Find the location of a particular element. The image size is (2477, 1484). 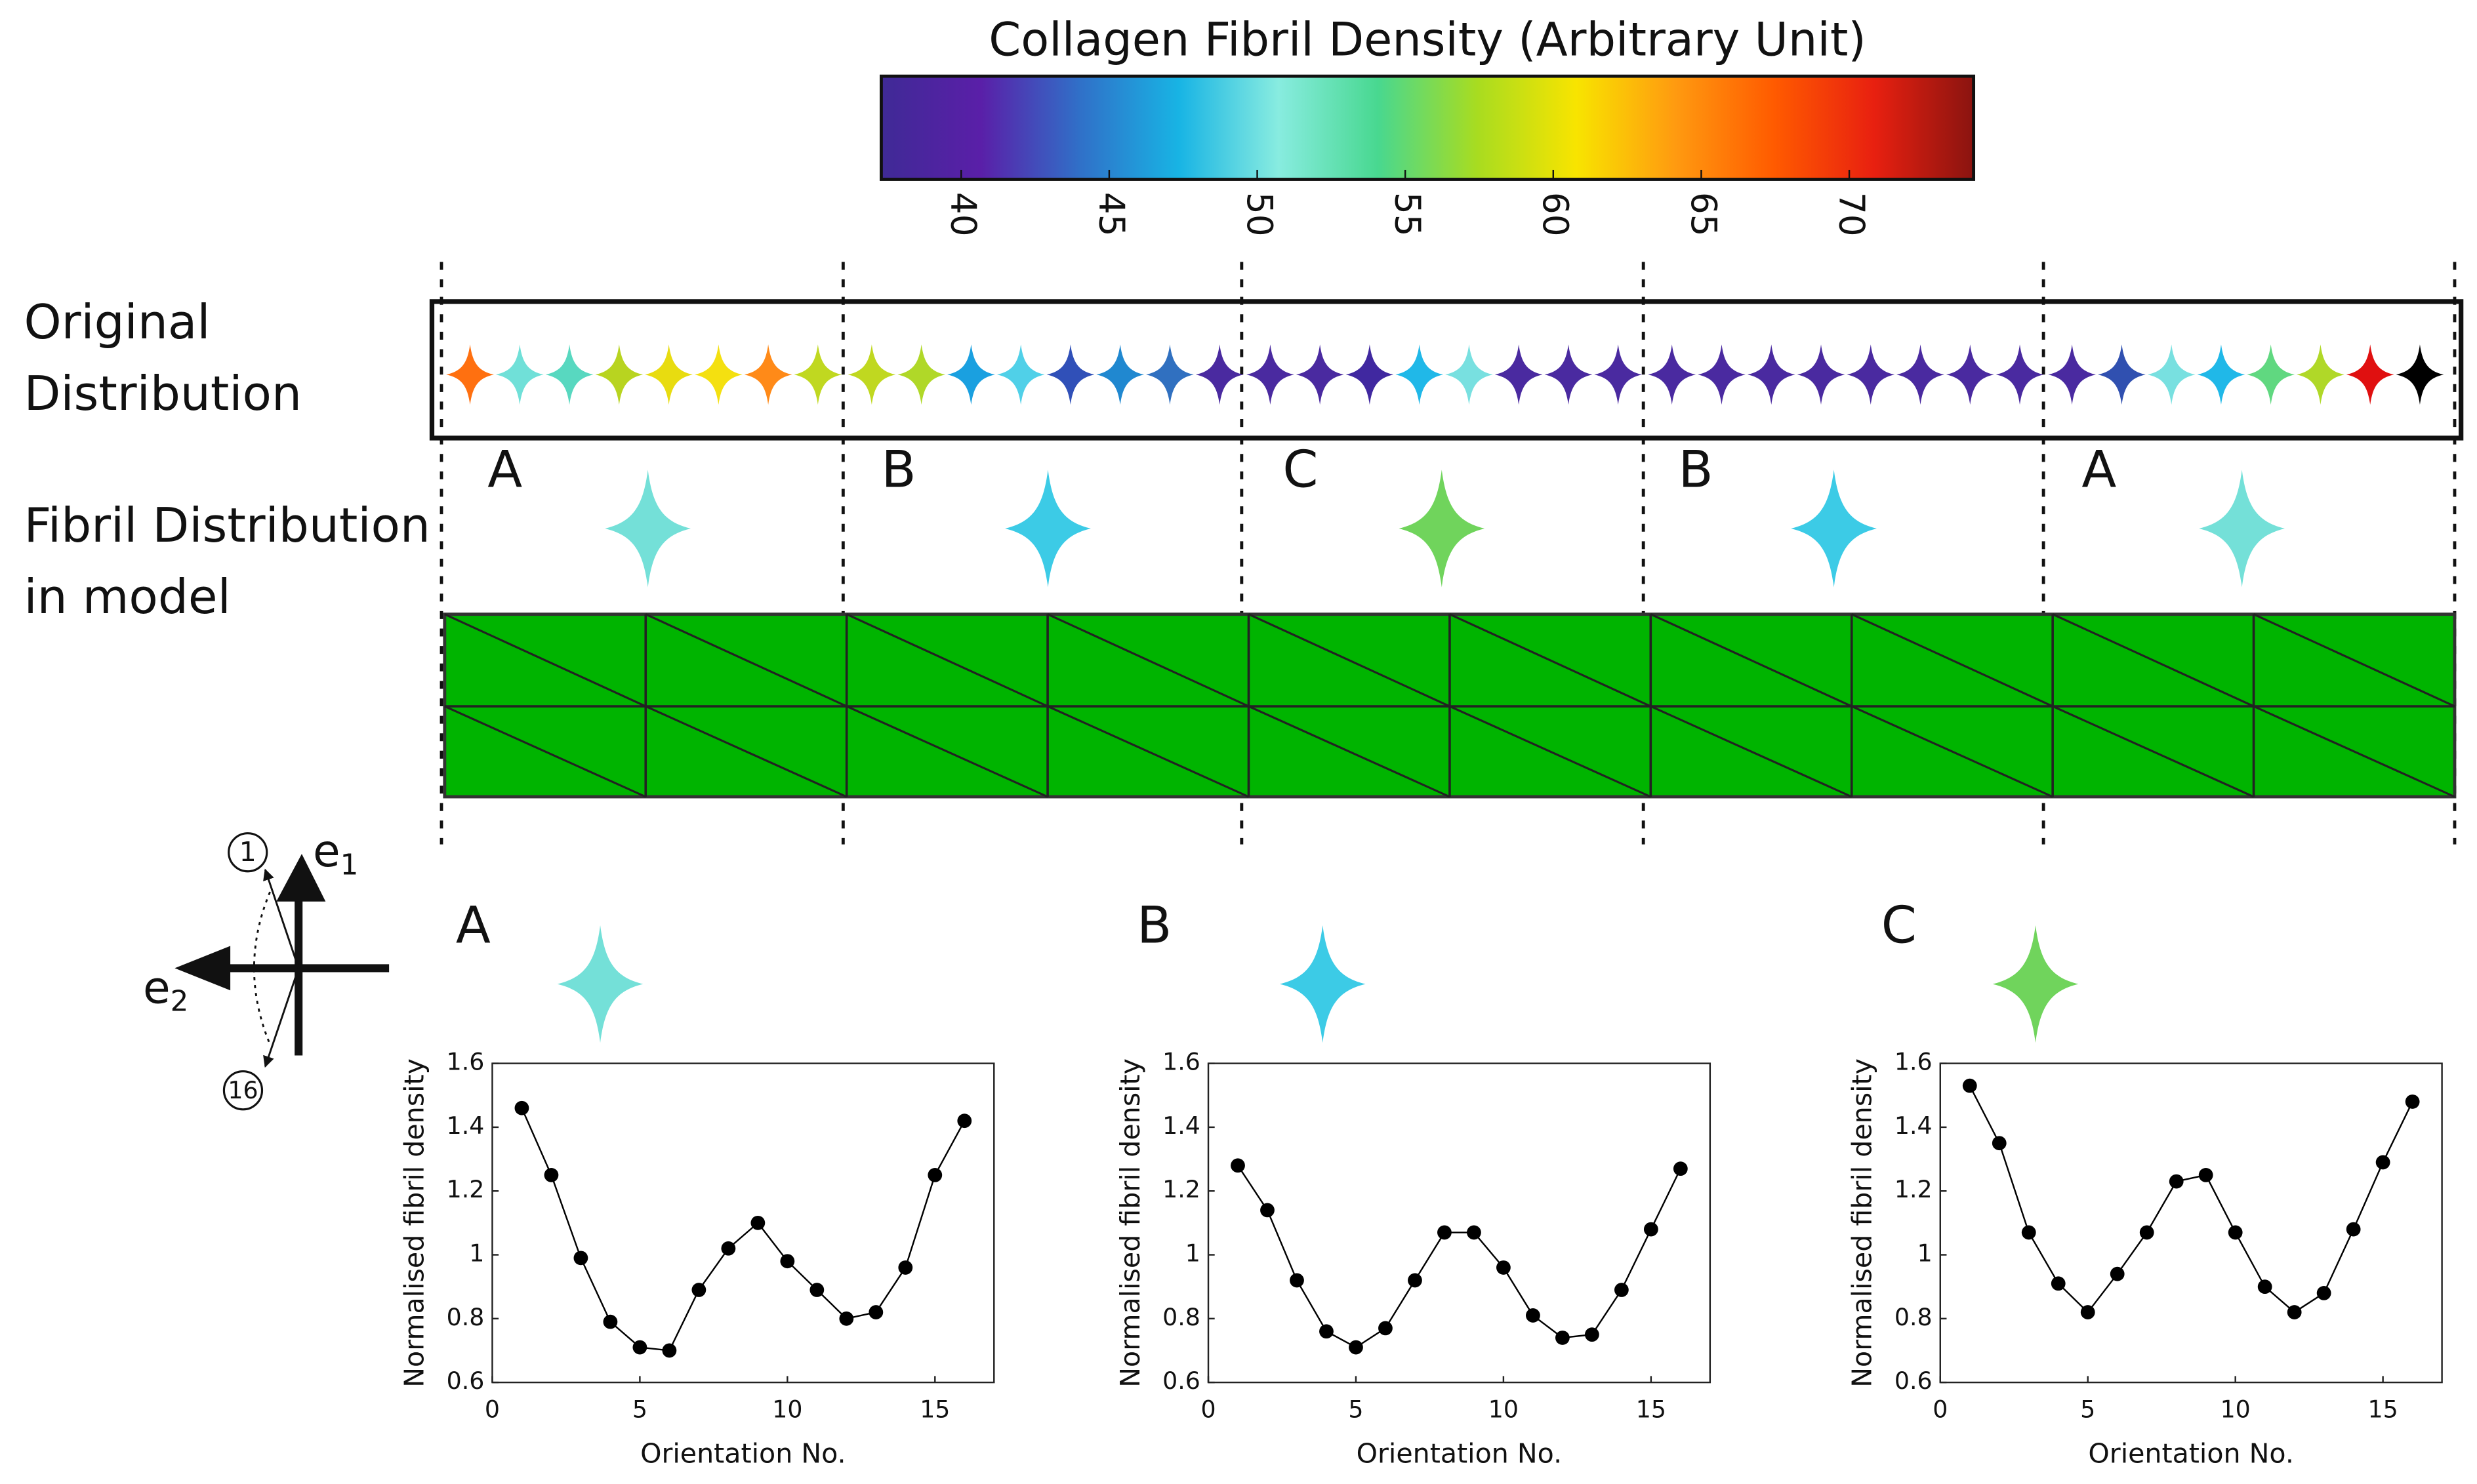

colorbar-tick-label: 55 is located at coordinates (1408, 214).